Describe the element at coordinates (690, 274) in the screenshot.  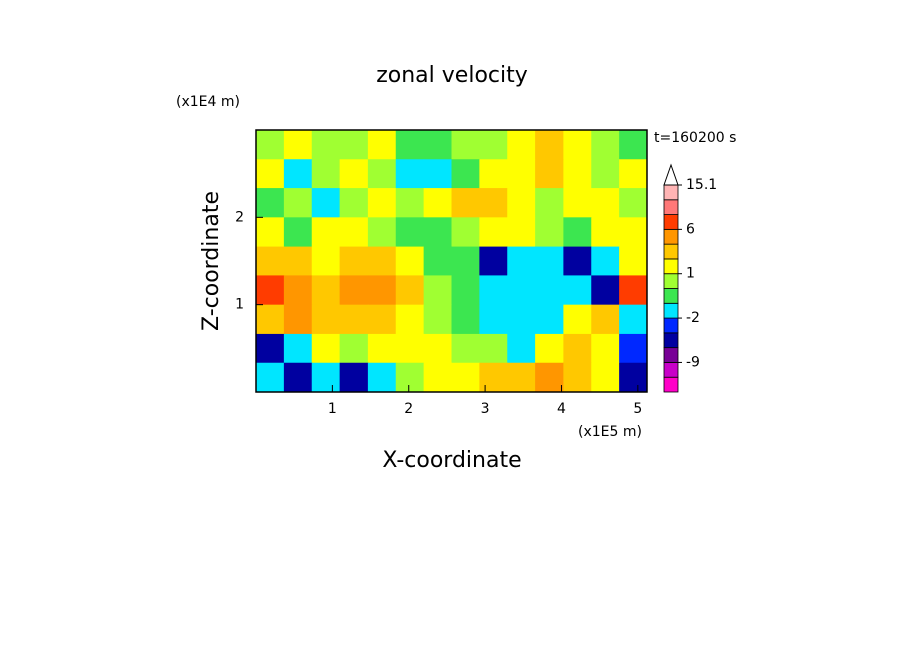
I see `colorbar-tick-label: 1` at that location.